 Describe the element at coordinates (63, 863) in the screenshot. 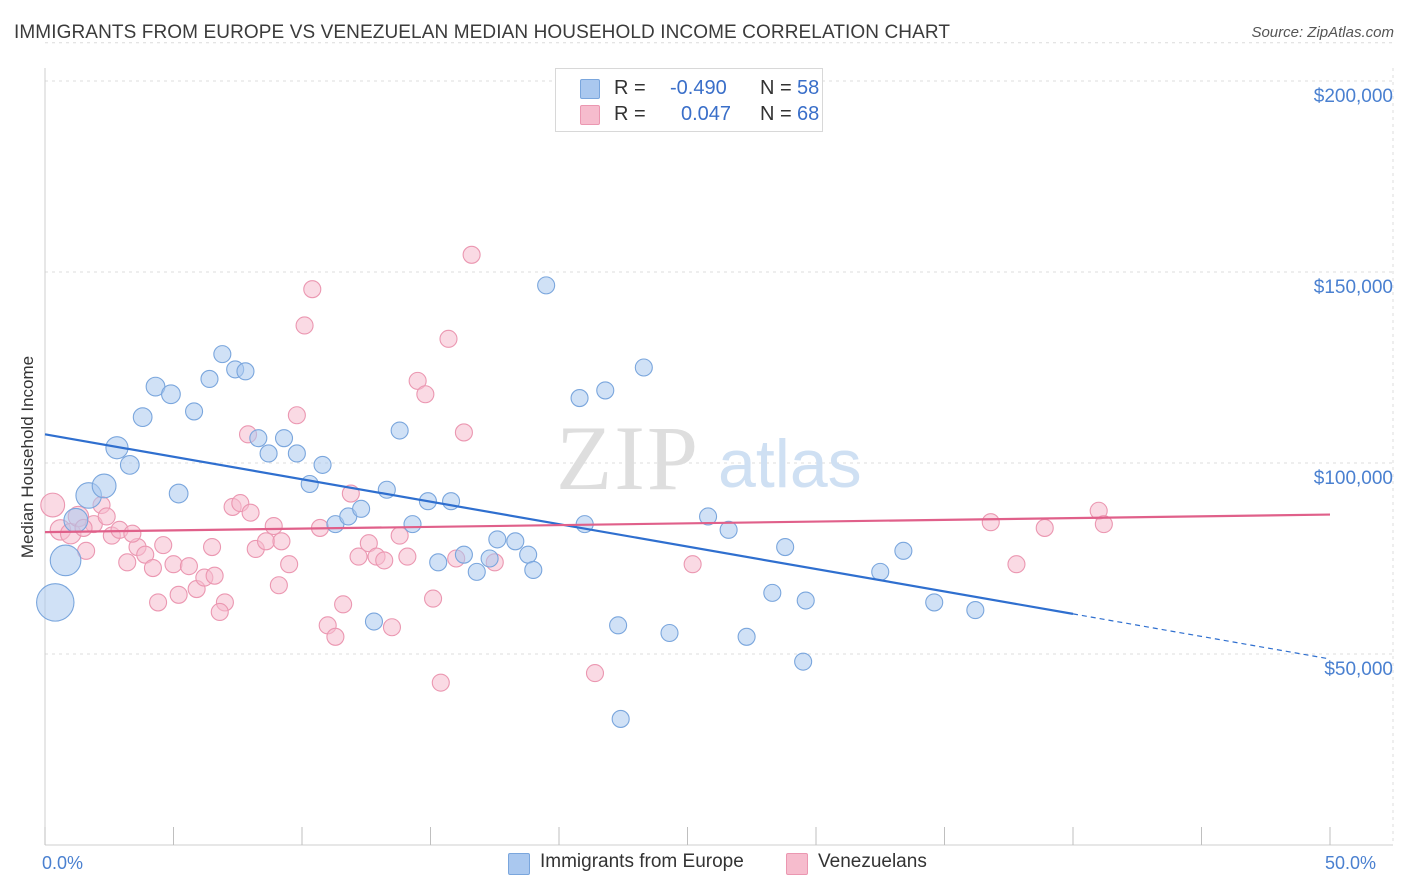

I see `x-tick-label-min: 0.0%` at that location.